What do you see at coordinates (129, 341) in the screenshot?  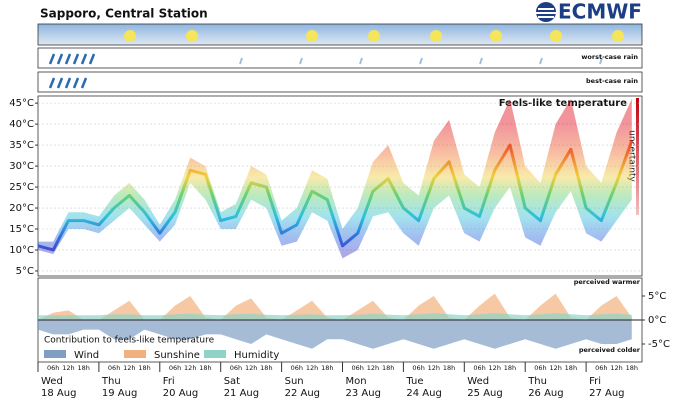 I see `legend-title: Contribution to feels-like temperature` at bounding box center [129, 341].